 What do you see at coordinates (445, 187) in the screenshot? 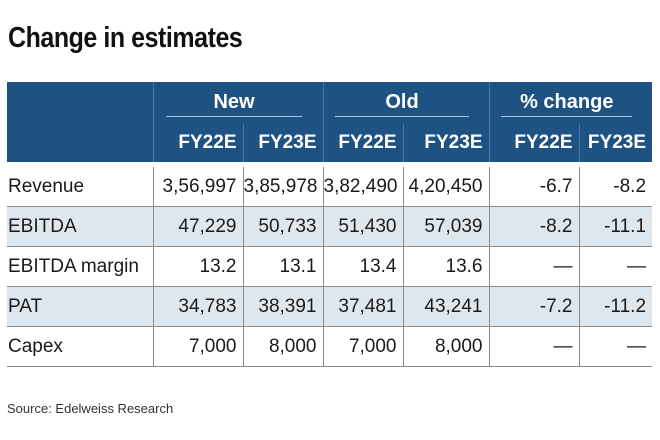
I see `table-cell: 4,20,450` at bounding box center [445, 187].